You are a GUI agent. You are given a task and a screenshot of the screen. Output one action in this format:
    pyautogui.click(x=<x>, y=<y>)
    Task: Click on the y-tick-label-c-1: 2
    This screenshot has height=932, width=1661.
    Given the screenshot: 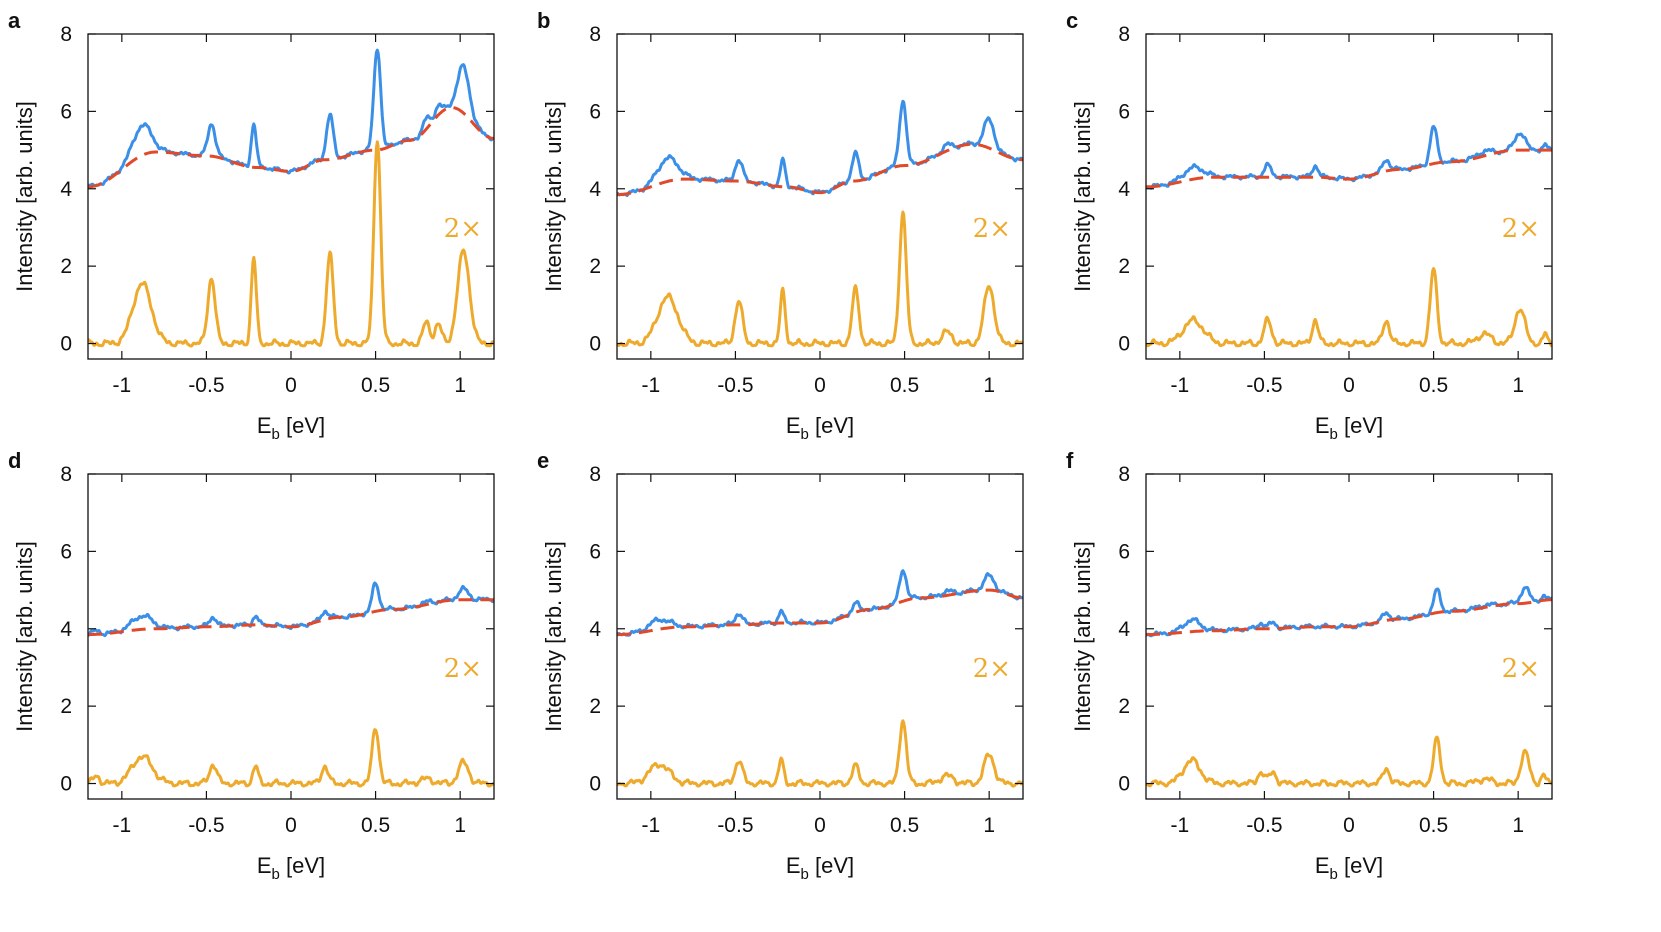 What is the action you would take?
    pyautogui.click(x=1124, y=266)
    